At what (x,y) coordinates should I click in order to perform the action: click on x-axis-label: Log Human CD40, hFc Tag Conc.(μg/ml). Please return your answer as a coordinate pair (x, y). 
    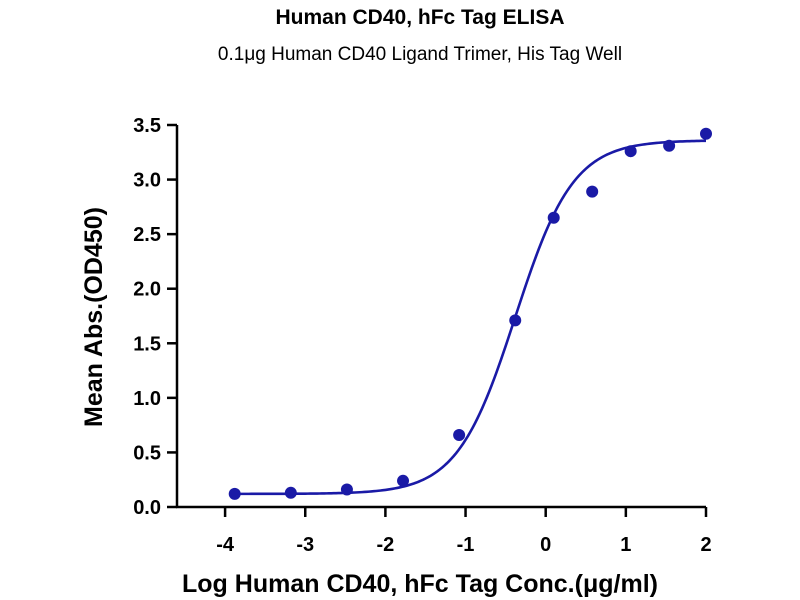
    Looking at the image, I should click on (420, 584).